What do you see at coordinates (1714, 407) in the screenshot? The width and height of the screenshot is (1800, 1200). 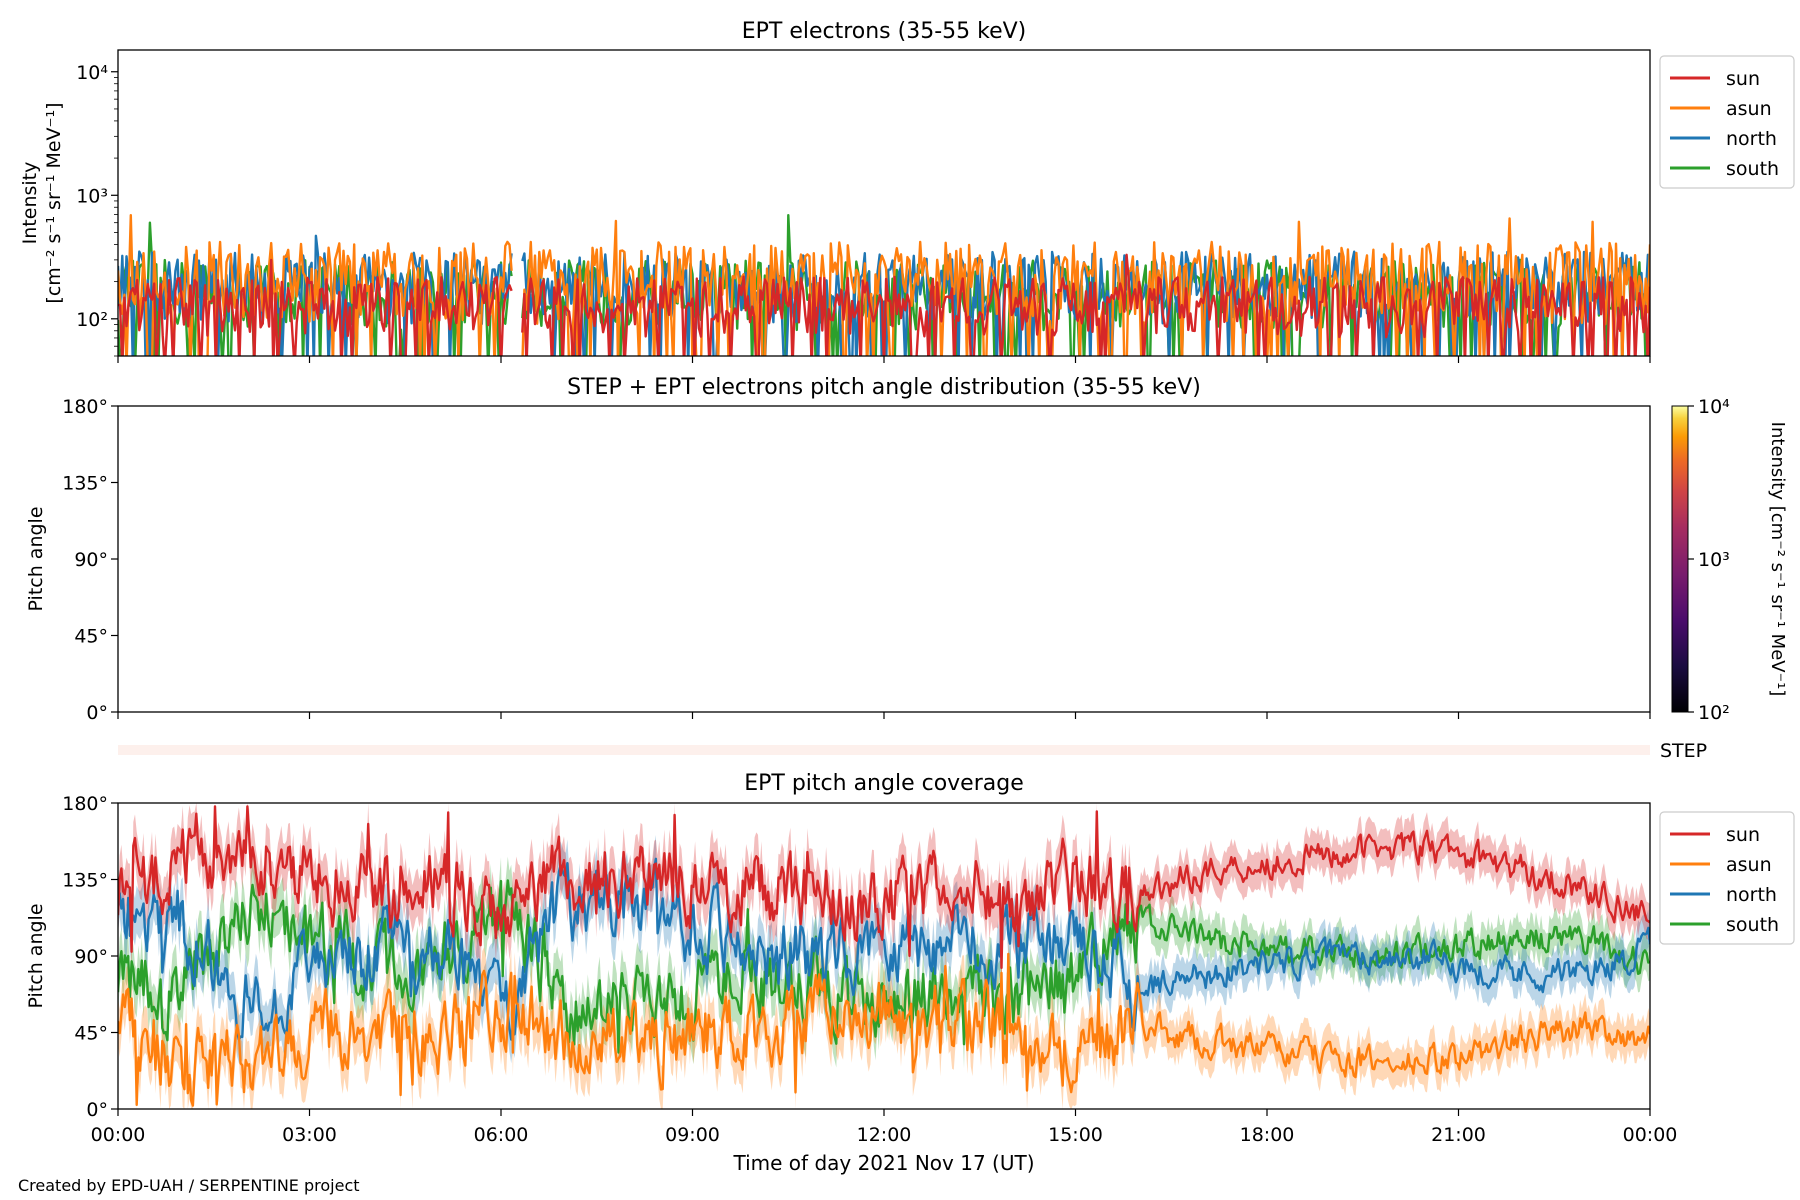 I see `colorbar-tick-label: 10⁴` at bounding box center [1714, 407].